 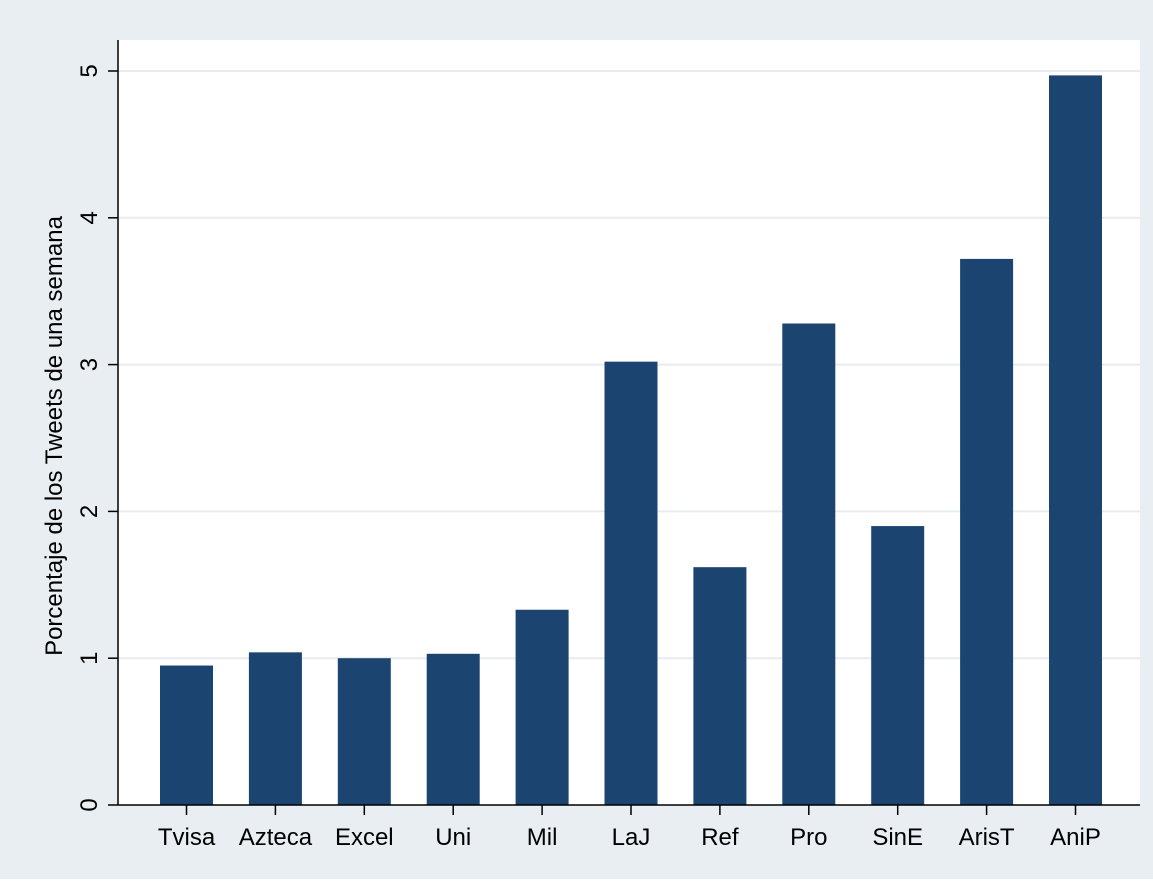 I want to click on x-tick-label-sine: SinE, so click(x=897, y=837).